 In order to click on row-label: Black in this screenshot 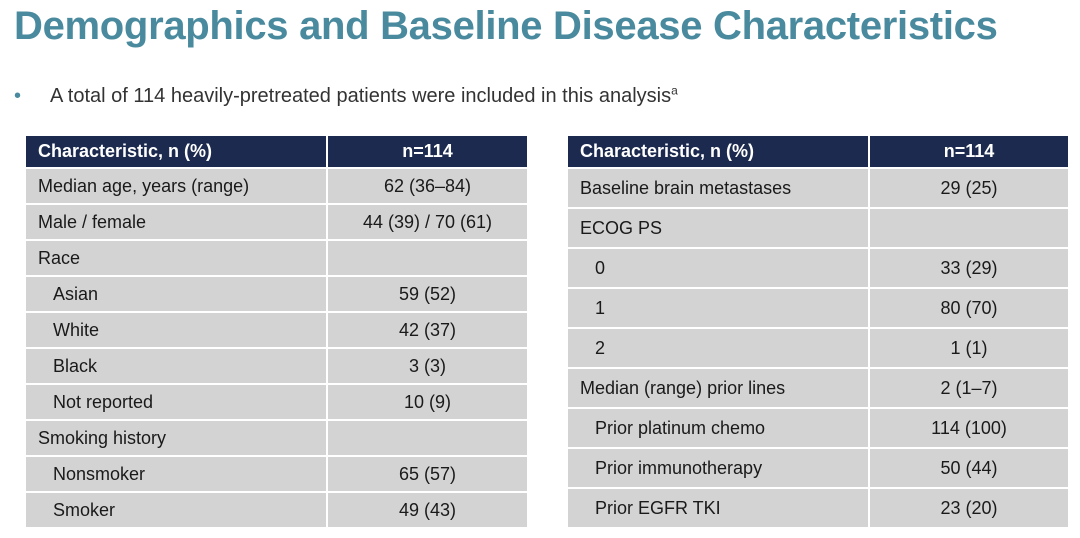, I will do `click(176, 367)`.